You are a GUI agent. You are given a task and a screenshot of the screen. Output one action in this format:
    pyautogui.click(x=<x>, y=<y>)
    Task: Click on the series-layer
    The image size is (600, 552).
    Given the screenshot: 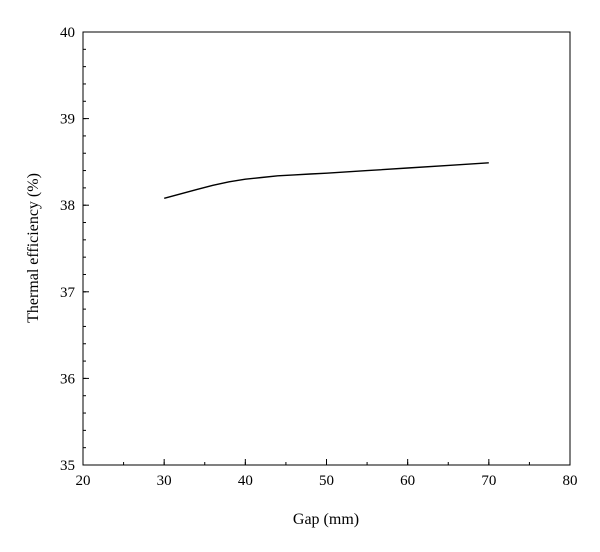 What is the action you would take?
    pyautogui.click(x=326, y=180)
    